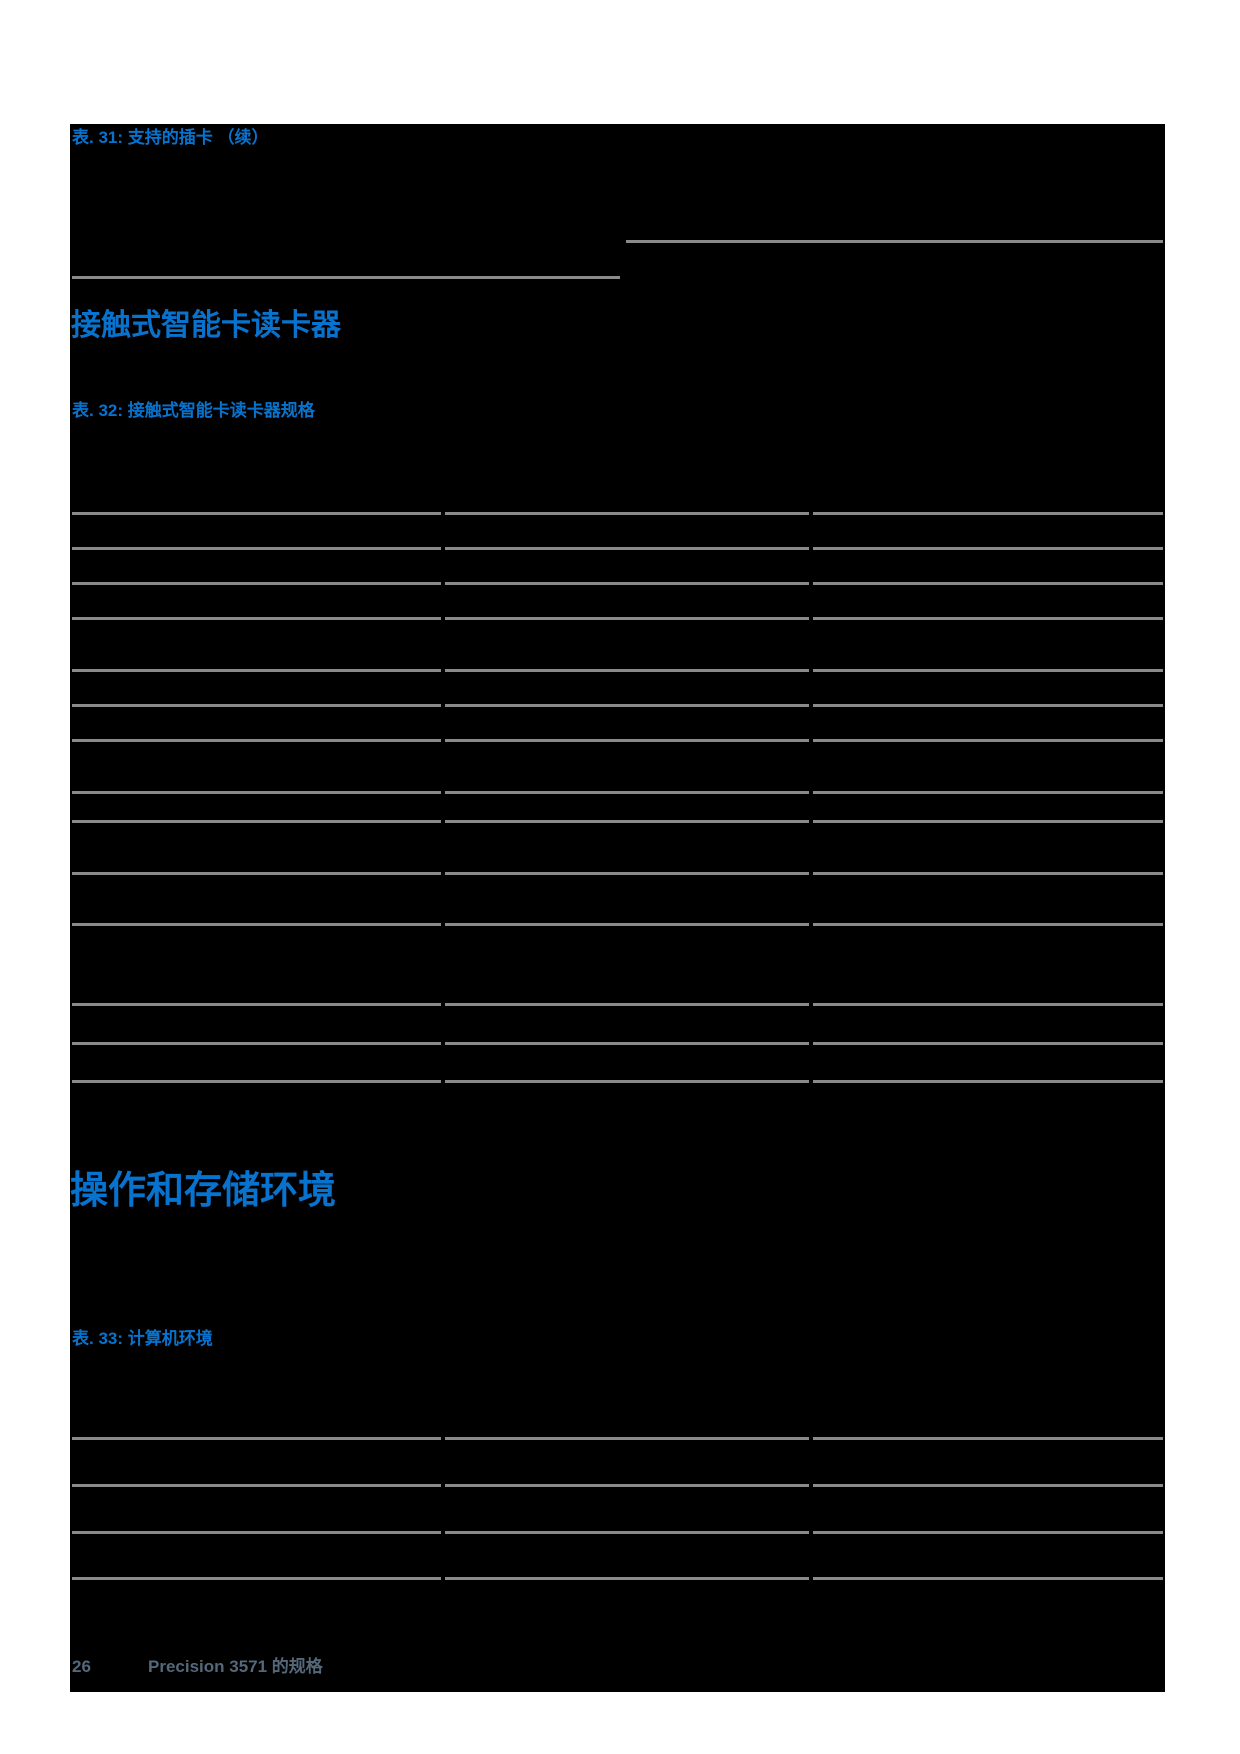 The image size is (1240, 1754). What do you see at coordinates (81, 1666) in the screenshot?
I see `footer-page-number: 26` at bounding box center [81, 1666].